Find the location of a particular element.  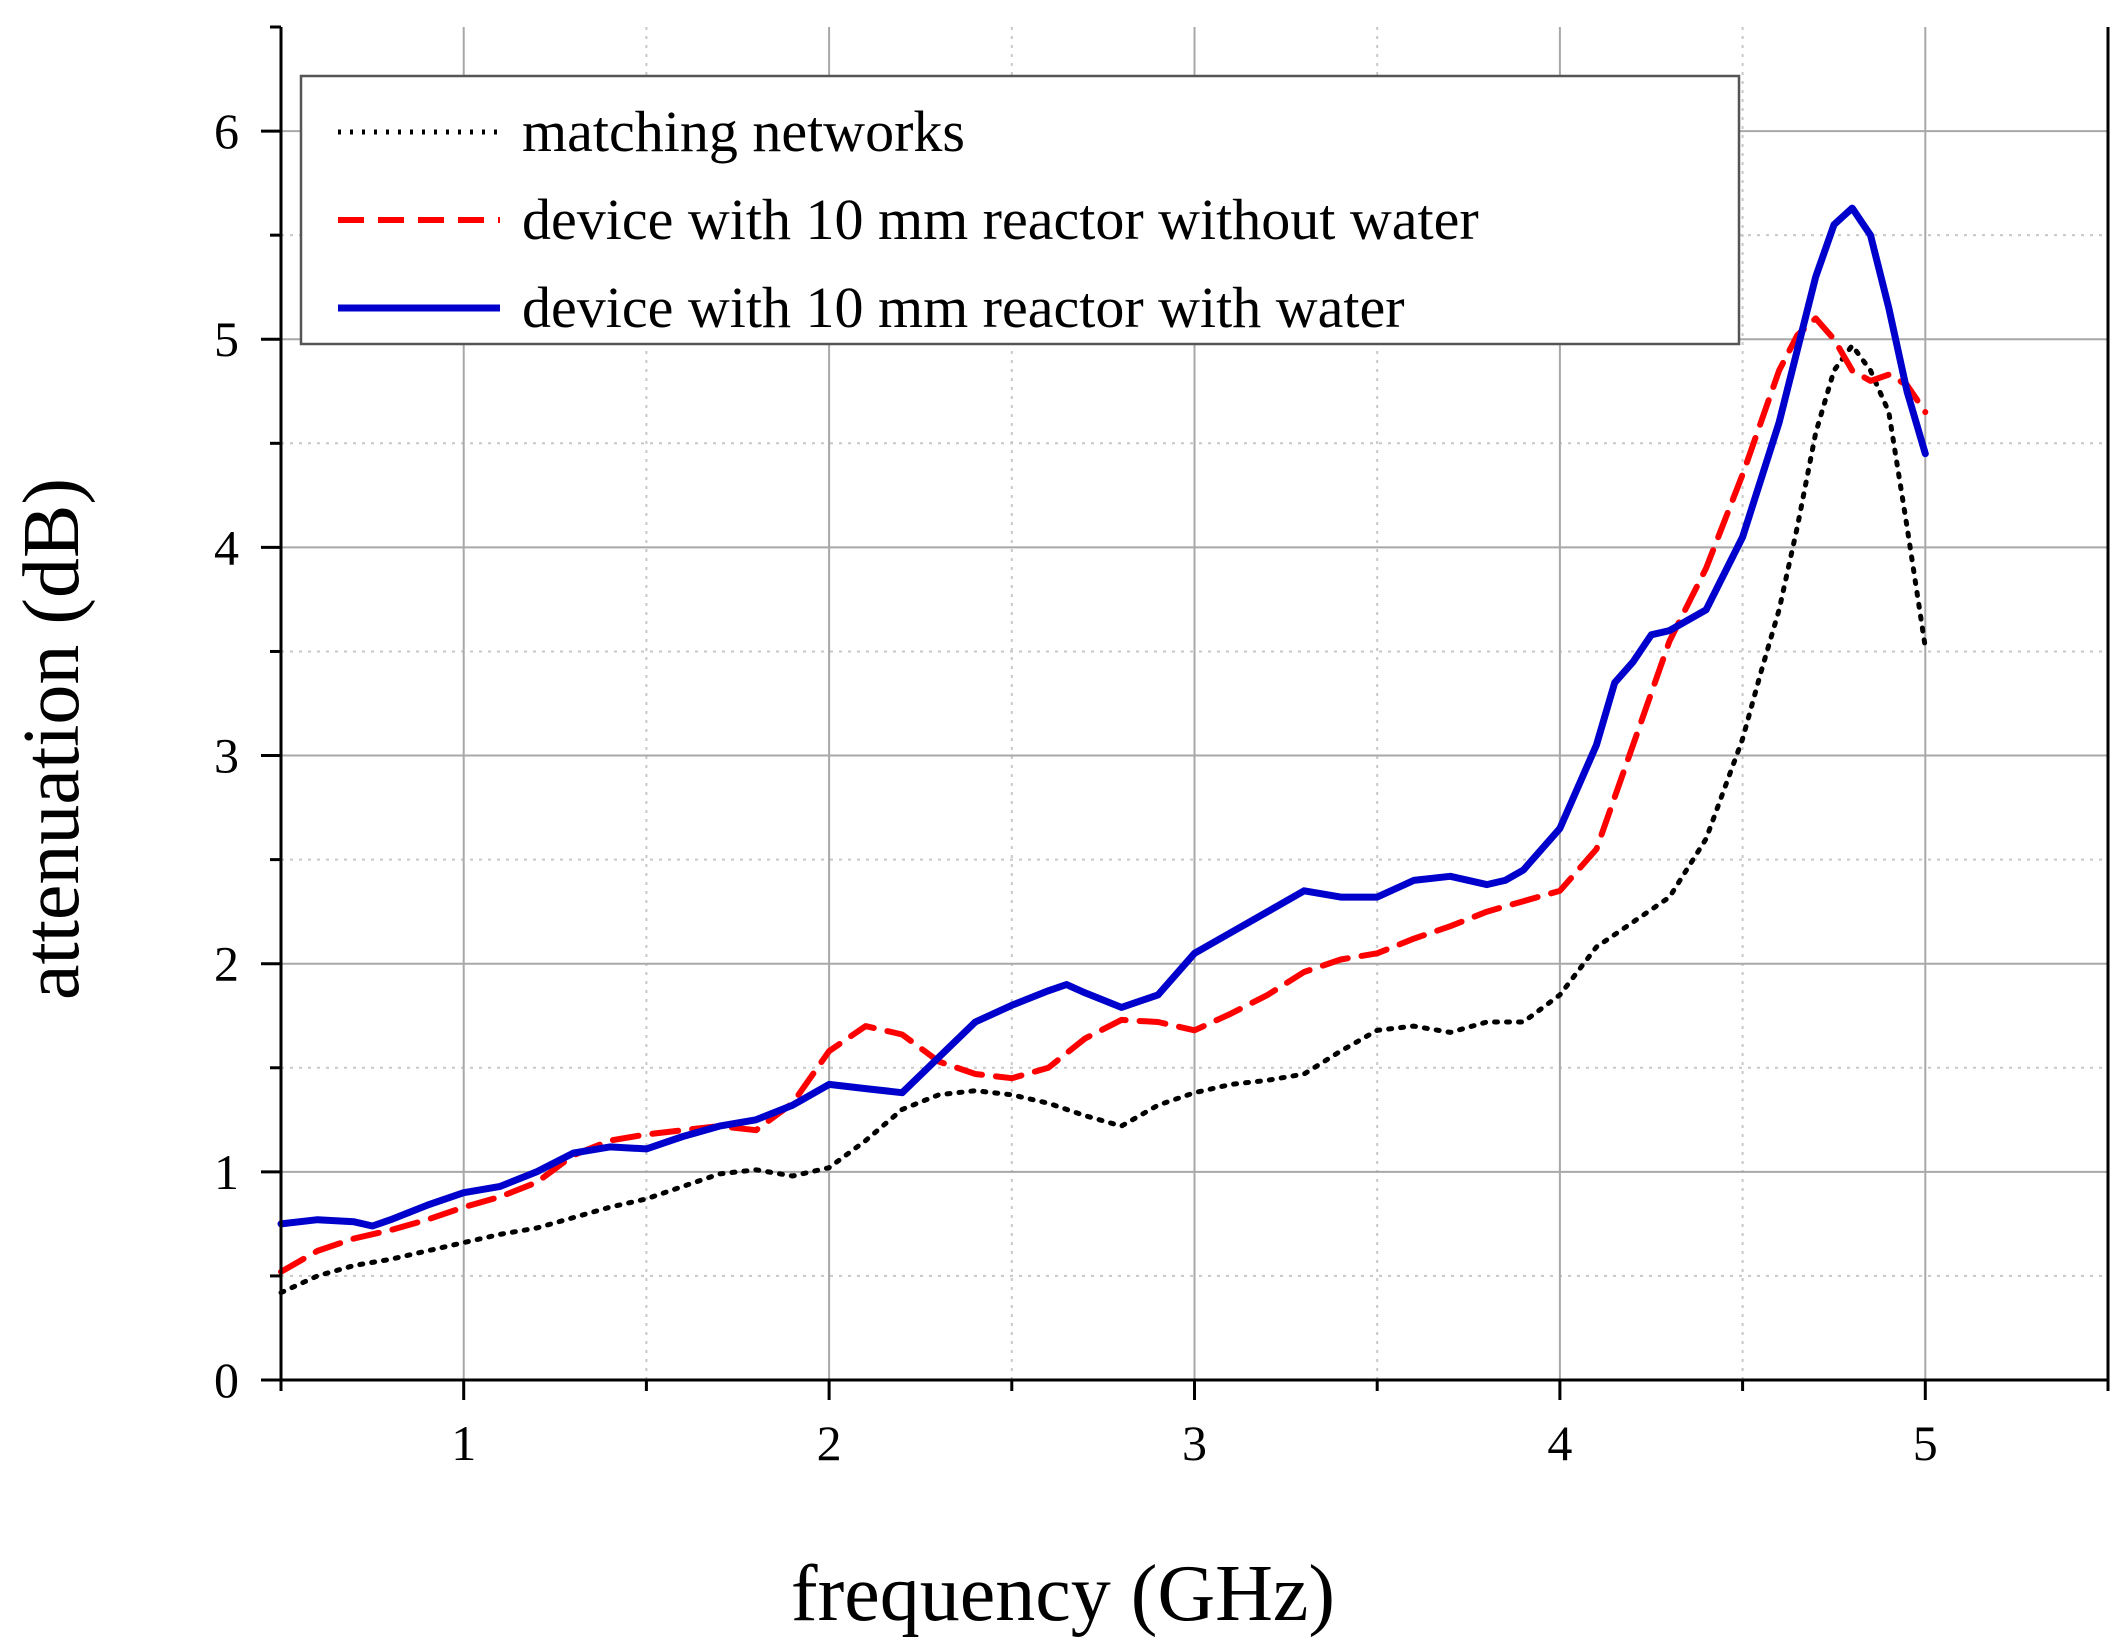

y-tick-label: 1 is located at coordinates (226, 1172).